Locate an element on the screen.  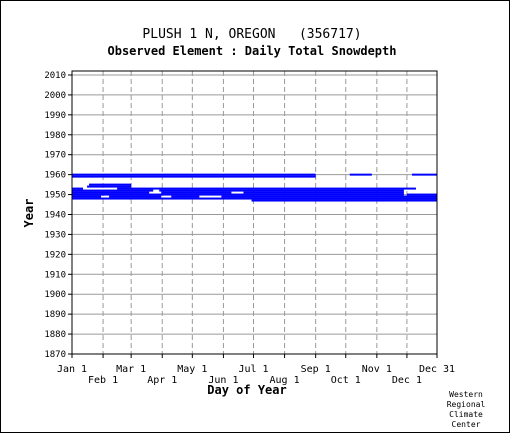
x-tick-label: Nov 1 is located at coordinates (377, 369).